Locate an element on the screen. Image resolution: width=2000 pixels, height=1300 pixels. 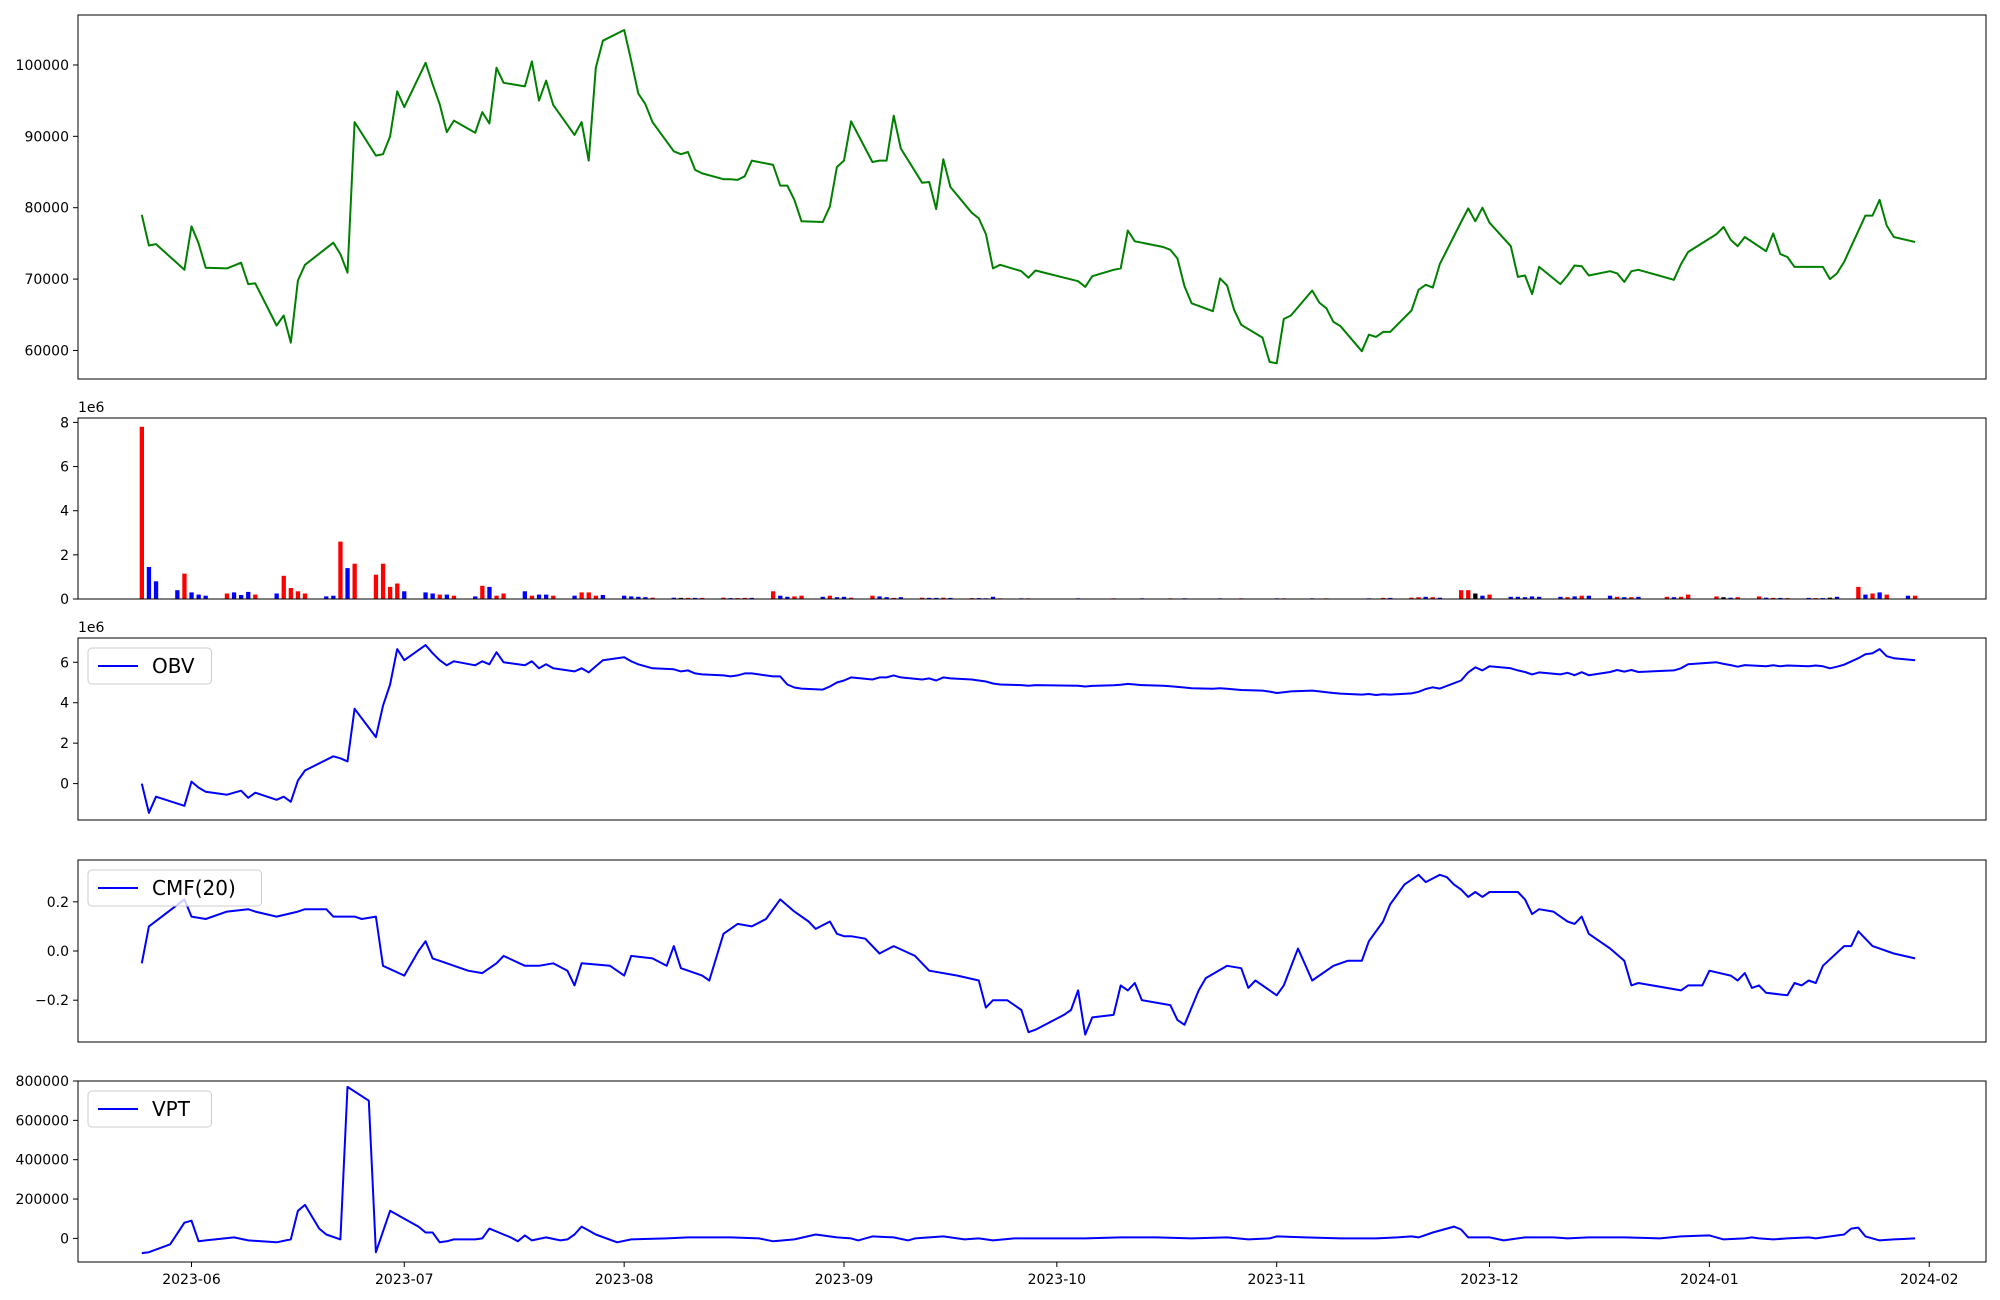
cmf-series-line is located at coordinates (1028, 954).